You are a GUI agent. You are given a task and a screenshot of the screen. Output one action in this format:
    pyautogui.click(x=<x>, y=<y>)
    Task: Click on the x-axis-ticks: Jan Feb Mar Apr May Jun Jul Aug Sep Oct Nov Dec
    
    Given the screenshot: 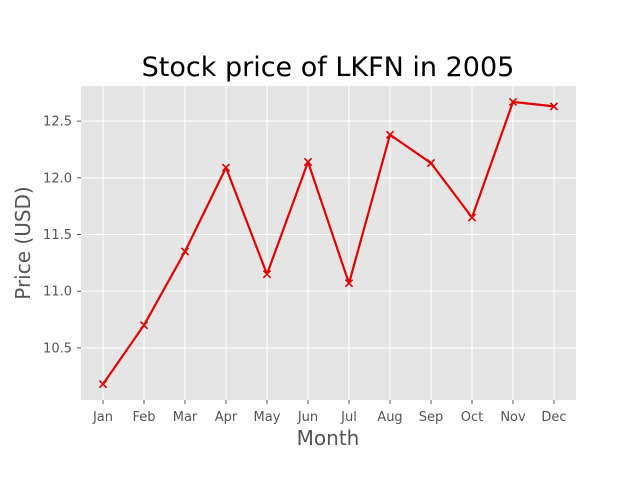 What is the action you would take?
    pyautogui.click(x=329, y=412)
    